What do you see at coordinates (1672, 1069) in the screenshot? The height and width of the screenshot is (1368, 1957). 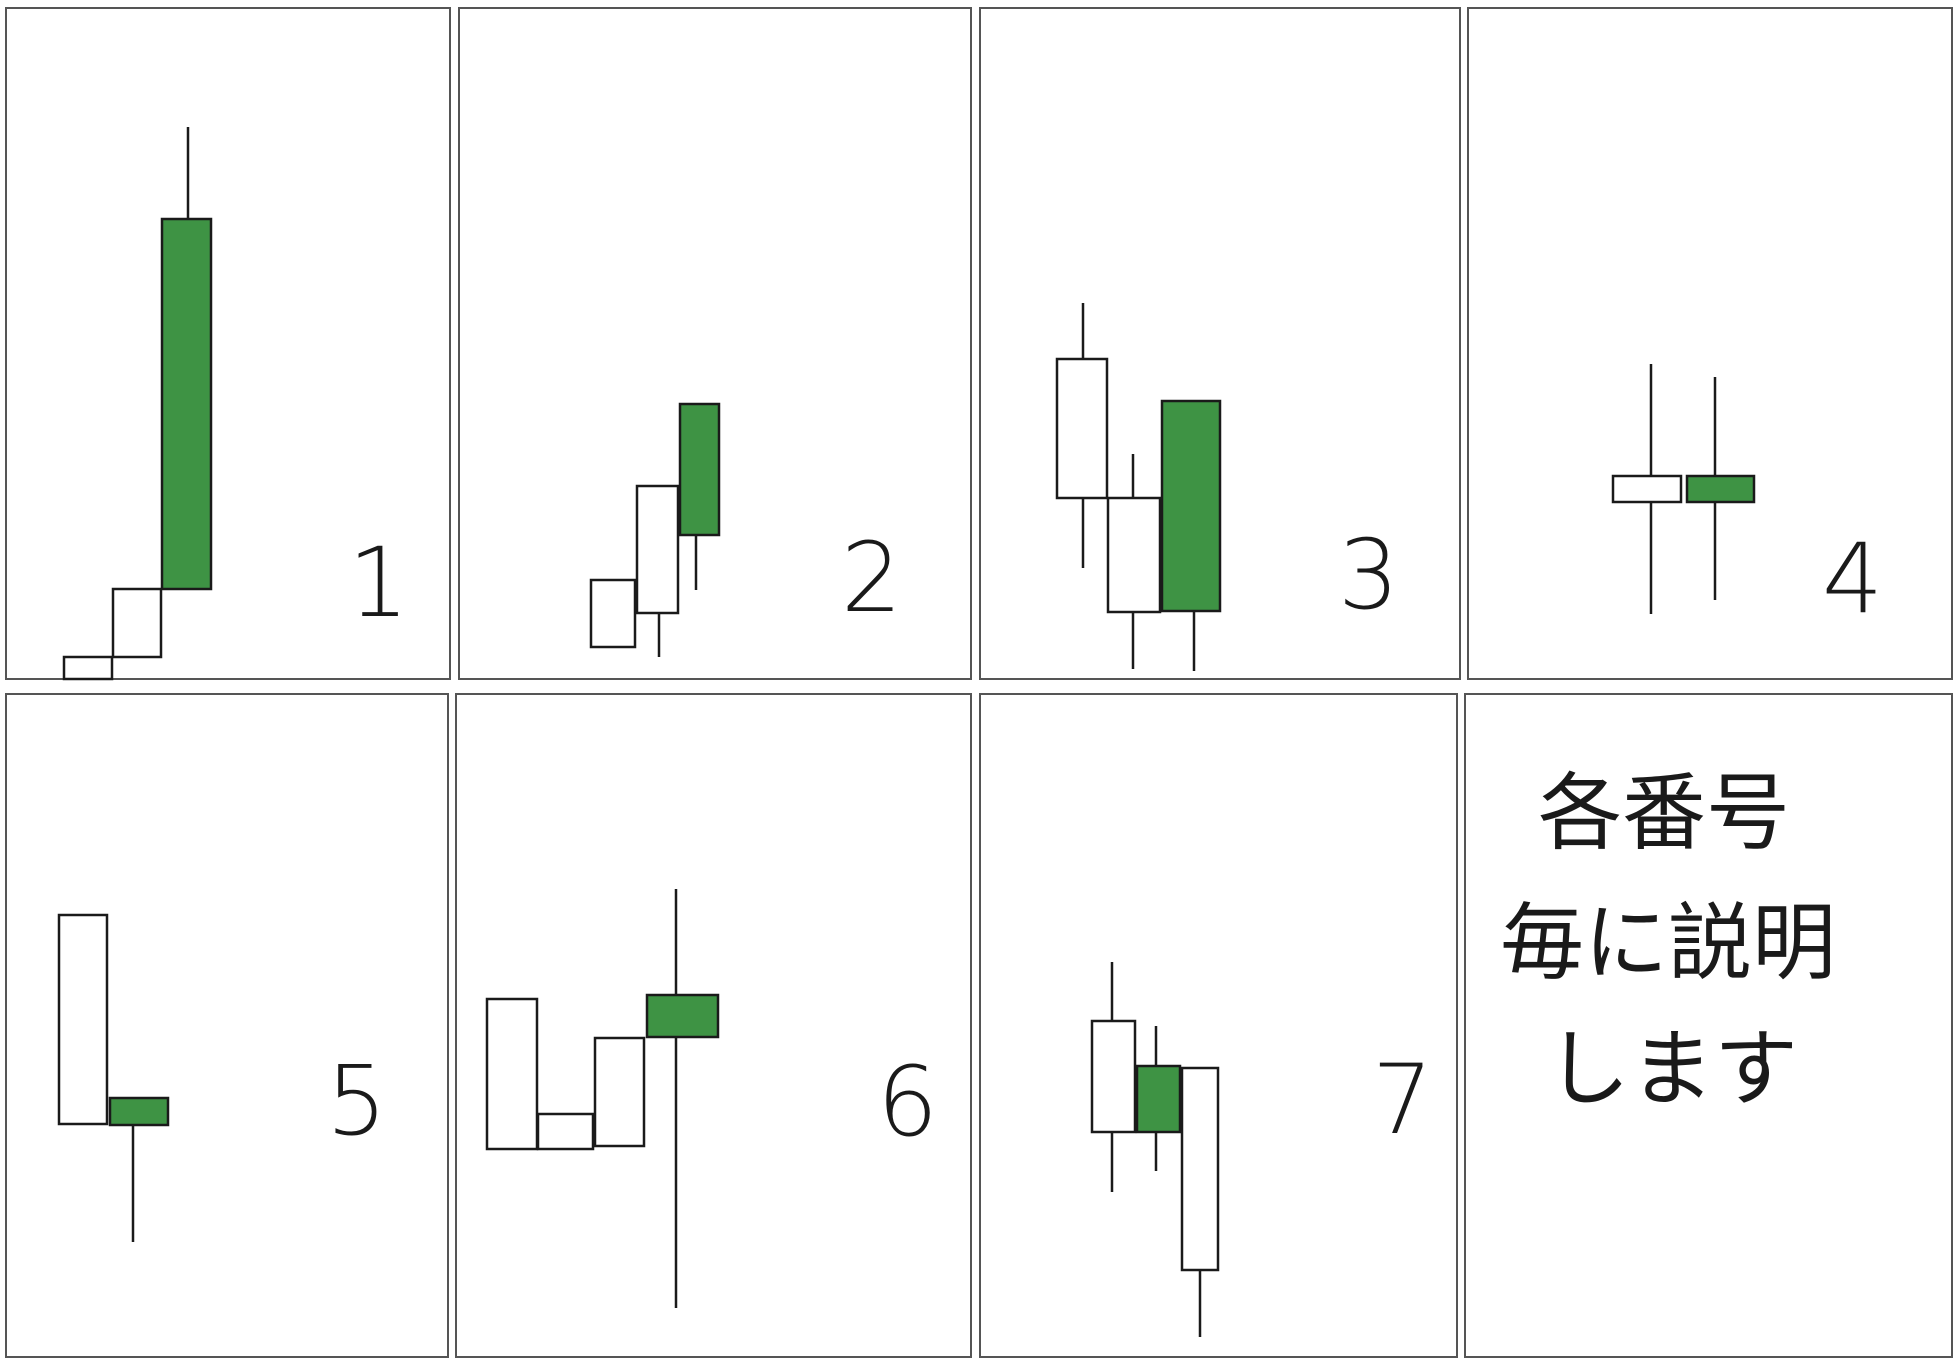 I see `note-line-3: します` at bounding box center [1672, 1069].